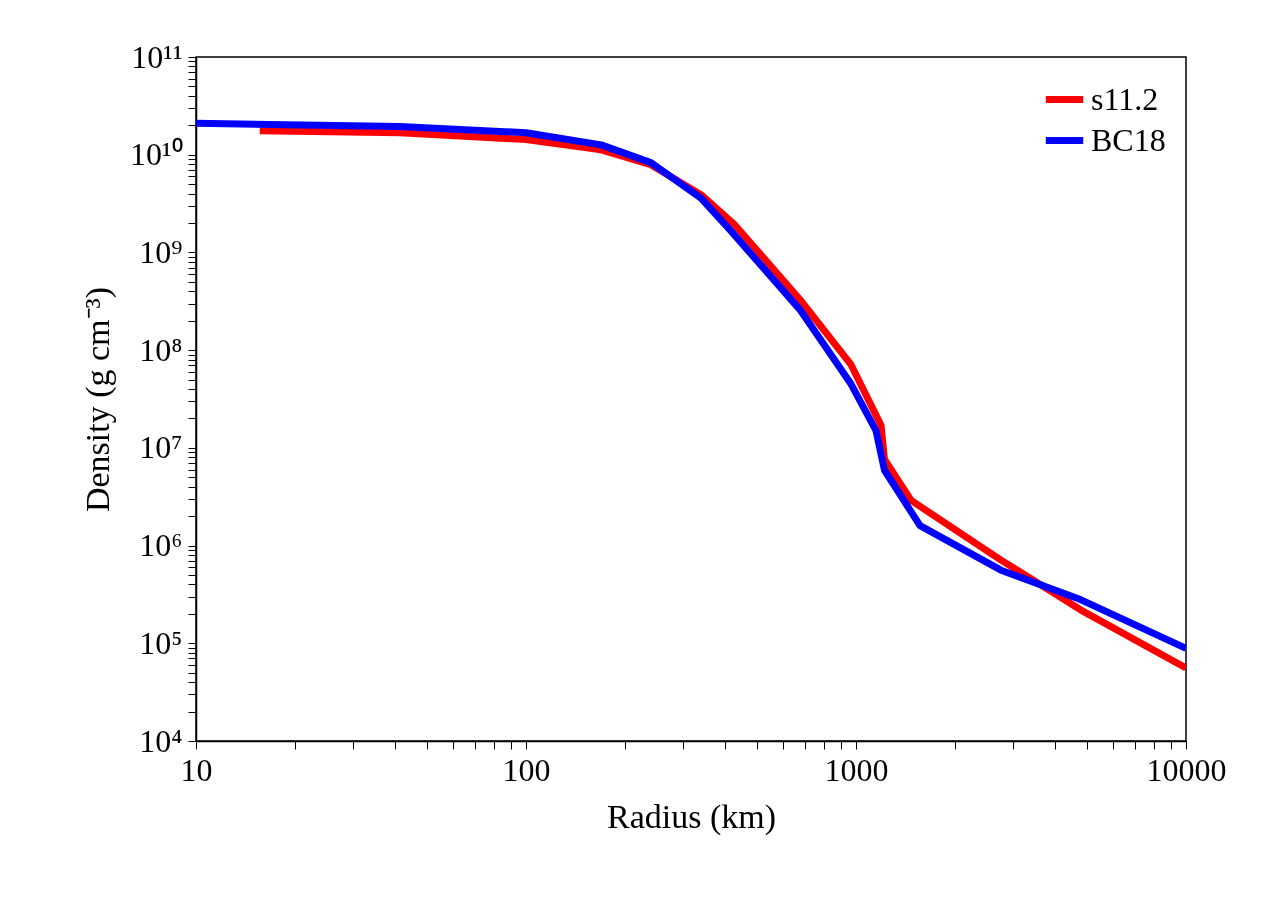  I want to click on legend-label: s11.2, so click(1125, 98).